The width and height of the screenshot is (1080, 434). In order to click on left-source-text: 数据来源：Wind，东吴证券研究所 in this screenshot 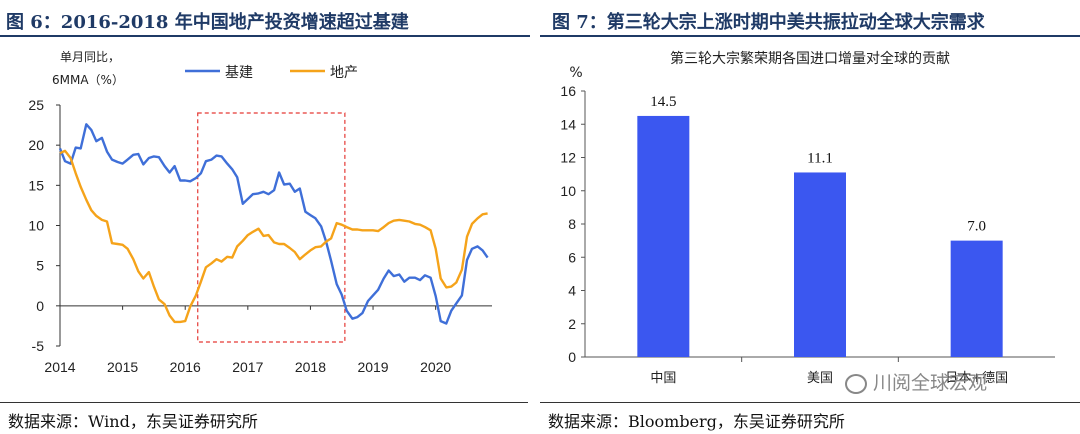, I will do `click(133, 421)`.